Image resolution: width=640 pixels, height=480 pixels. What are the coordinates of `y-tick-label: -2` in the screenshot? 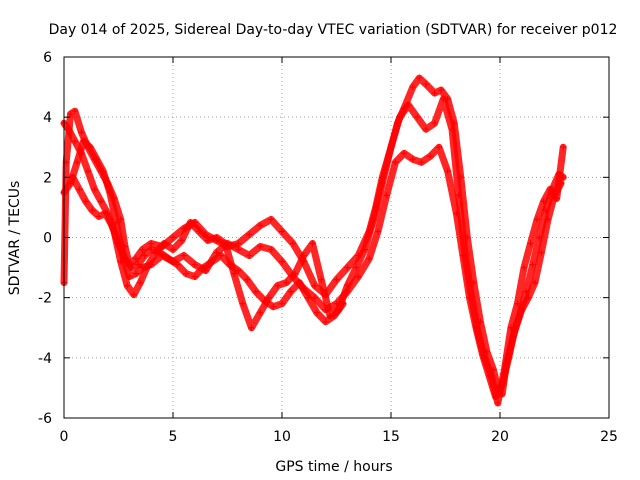 It's located at (45, 299).